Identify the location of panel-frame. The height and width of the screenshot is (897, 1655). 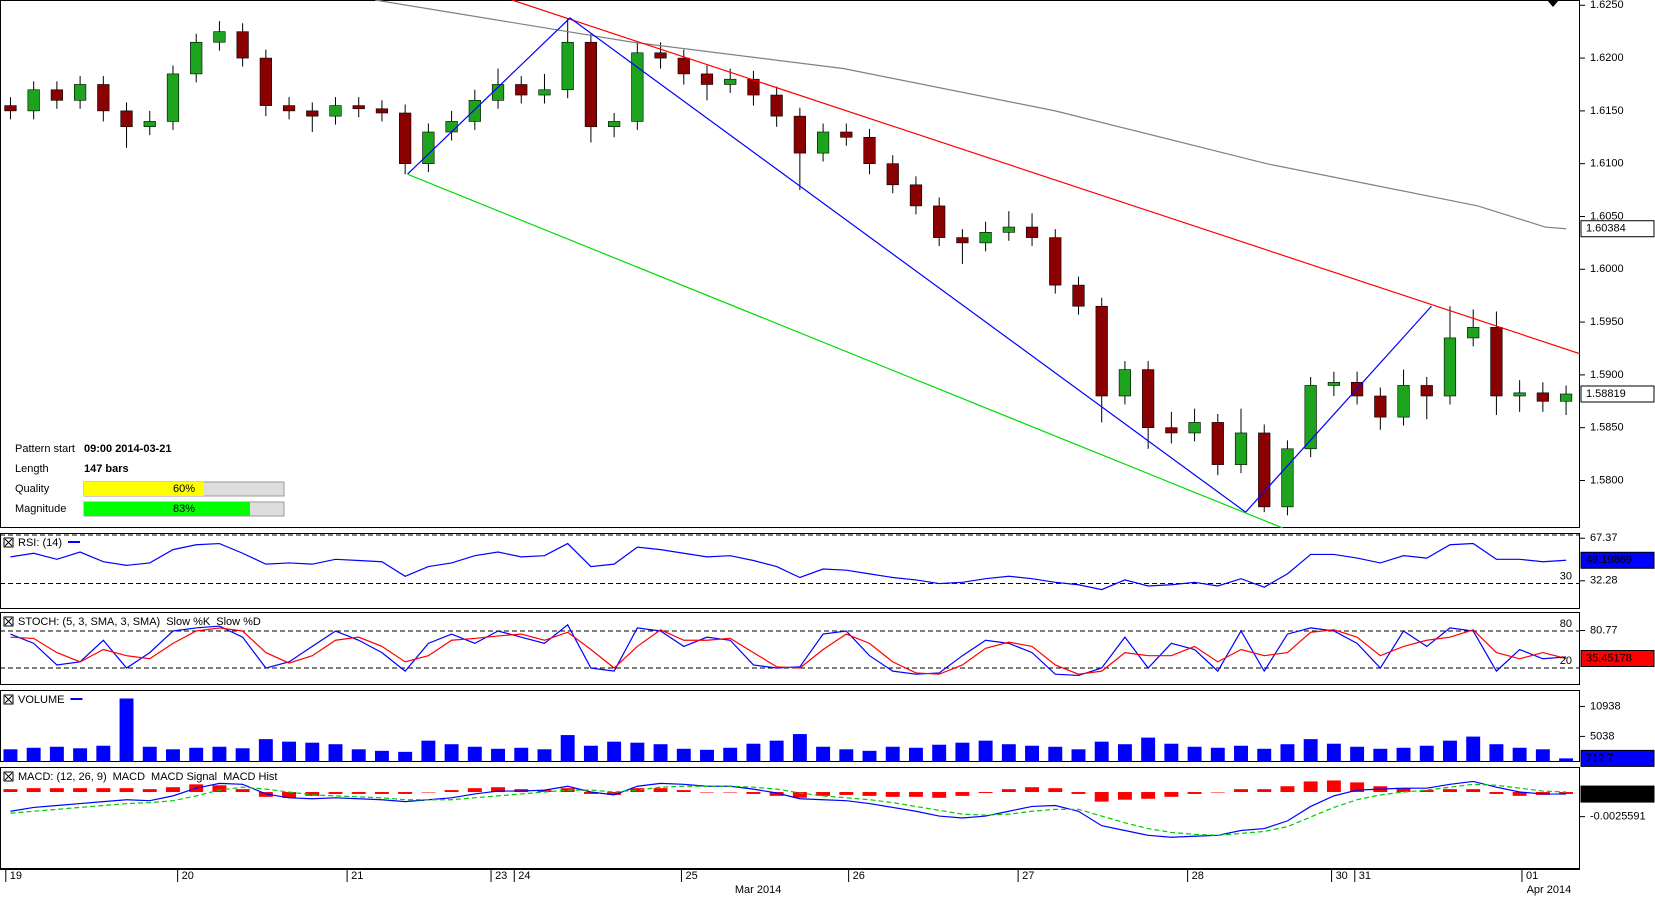
(790, 571).